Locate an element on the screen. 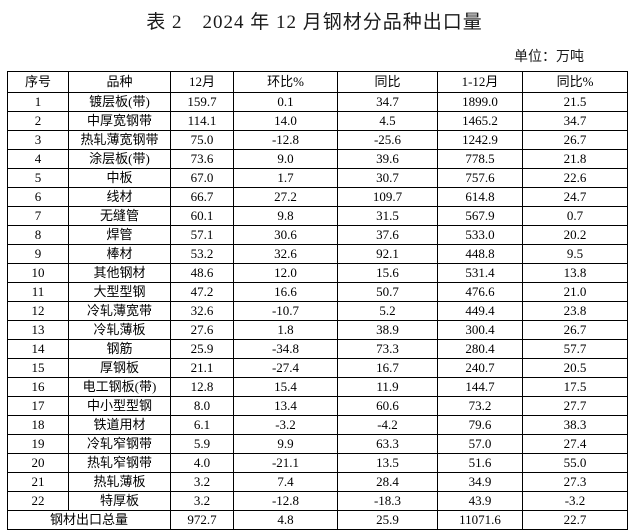 The width and height of the screenshot is (629, 532). mom-percent-cell: 14.0 is located at coordinates (285, 121).